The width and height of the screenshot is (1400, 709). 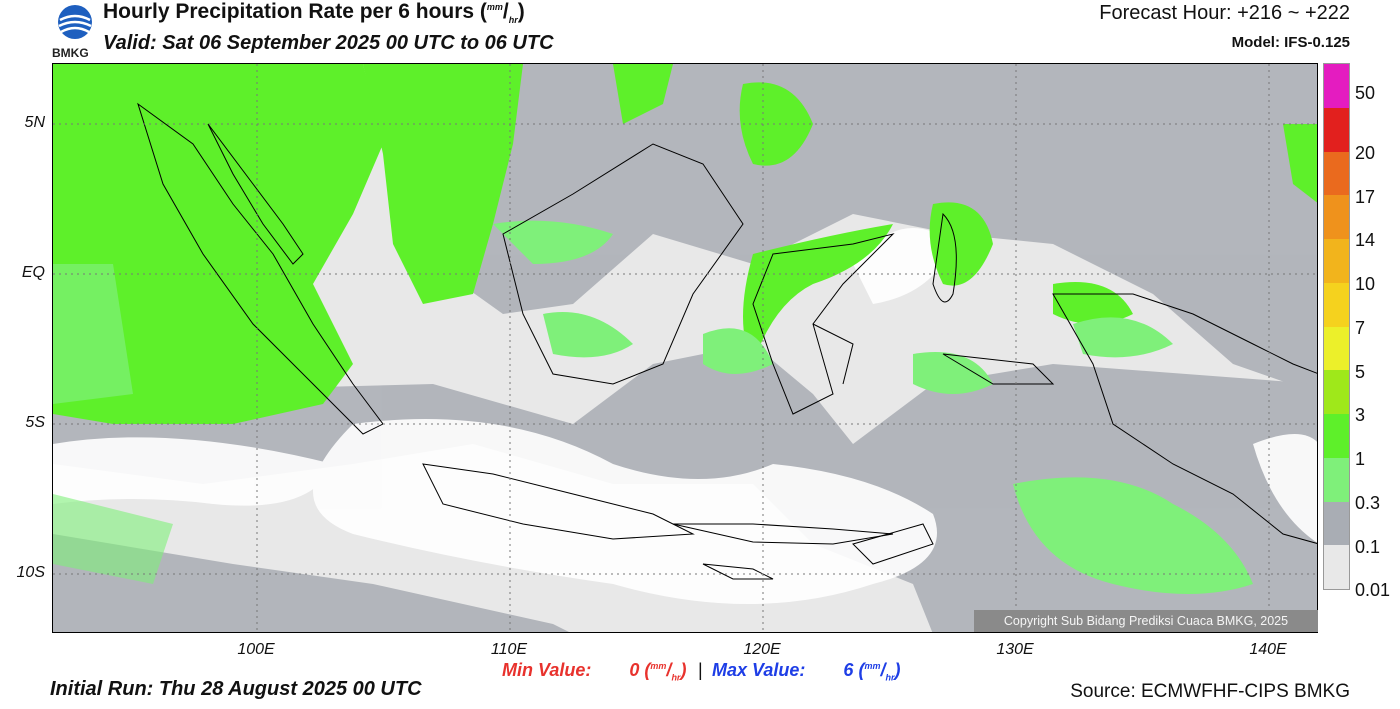 What do you see at coordinates (1210, 691) in the screenshot?
I see `data-source: Source: ECMWFHF-CIPS BMKG` at bounding box center [1210, 691].